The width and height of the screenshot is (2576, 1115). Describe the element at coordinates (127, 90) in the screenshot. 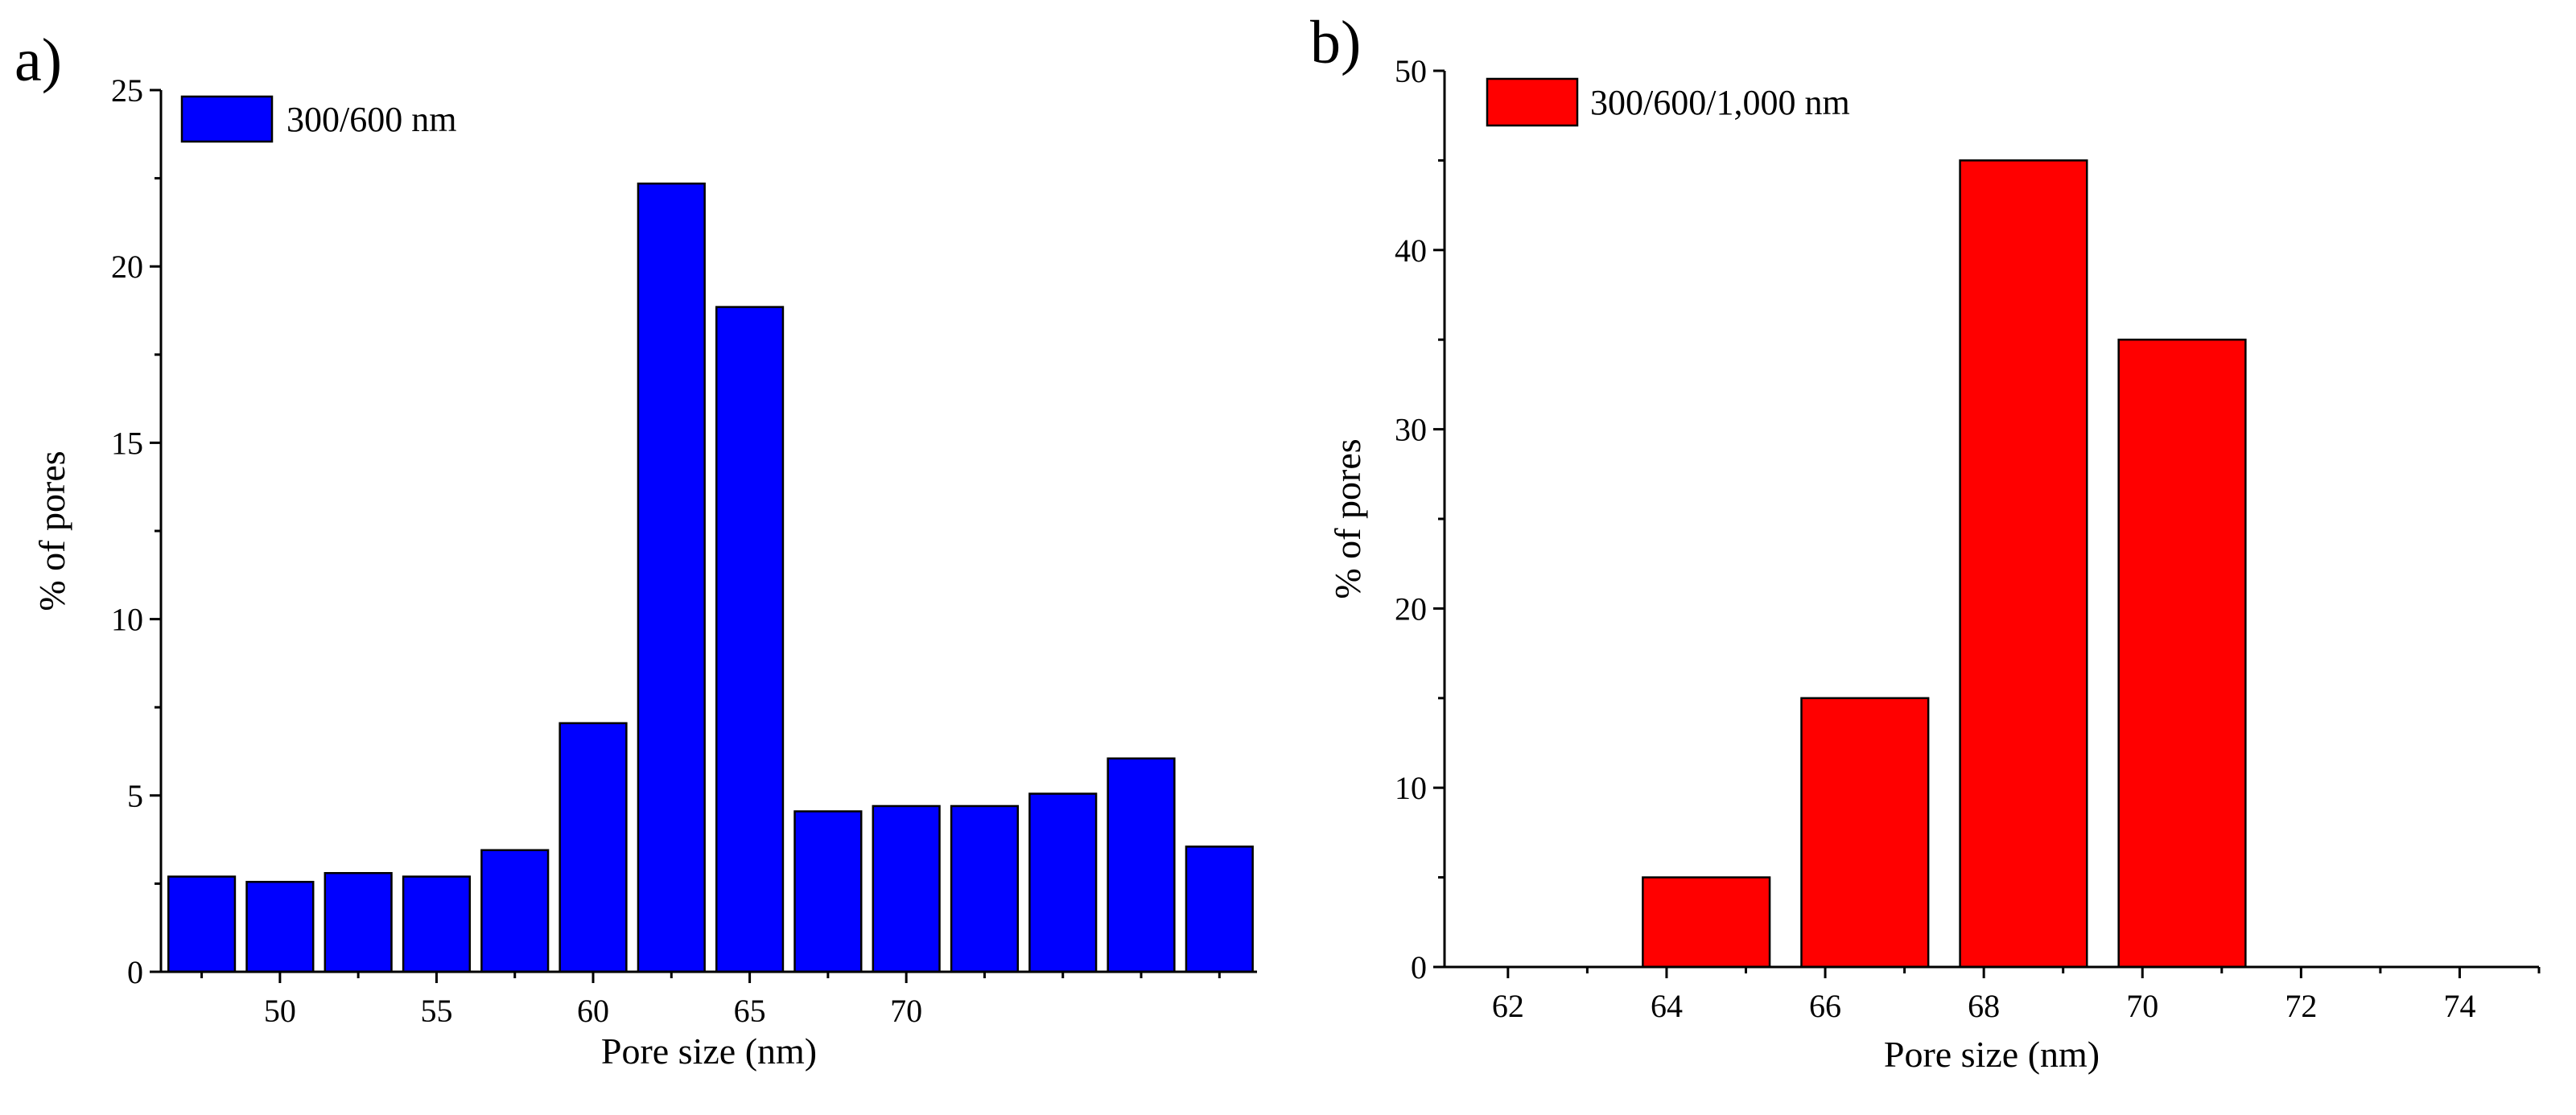

I see `y-tick-label: 25` at that location.